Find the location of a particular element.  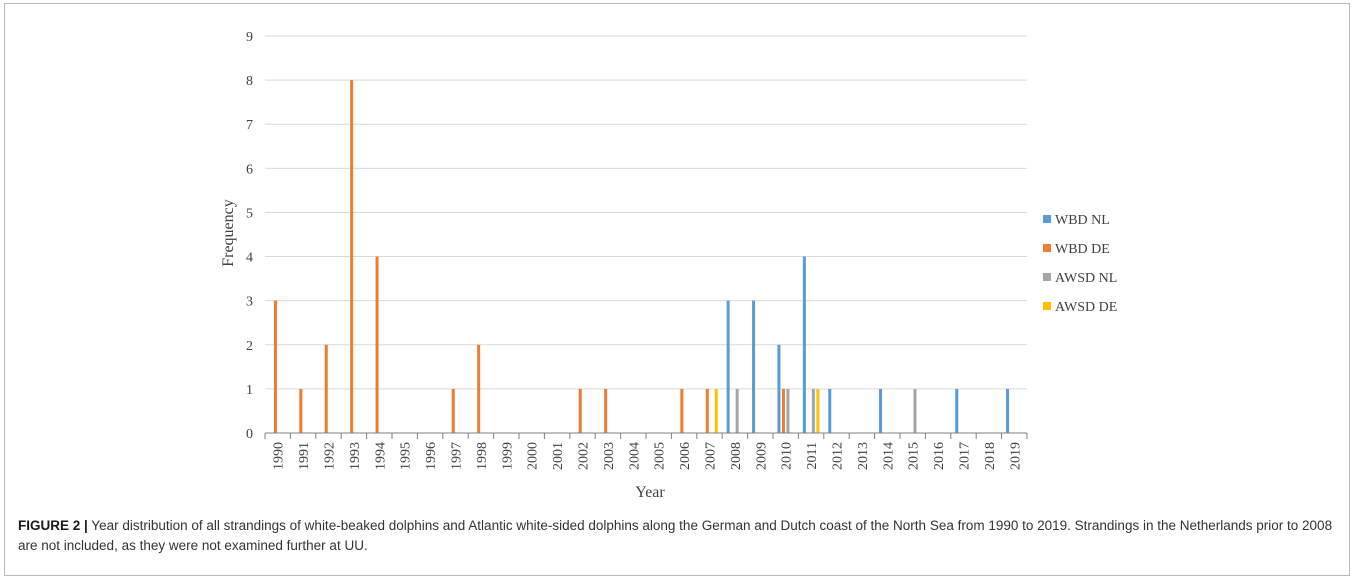

legend-label: AWSD NL is located at coordinates (1086, 278).